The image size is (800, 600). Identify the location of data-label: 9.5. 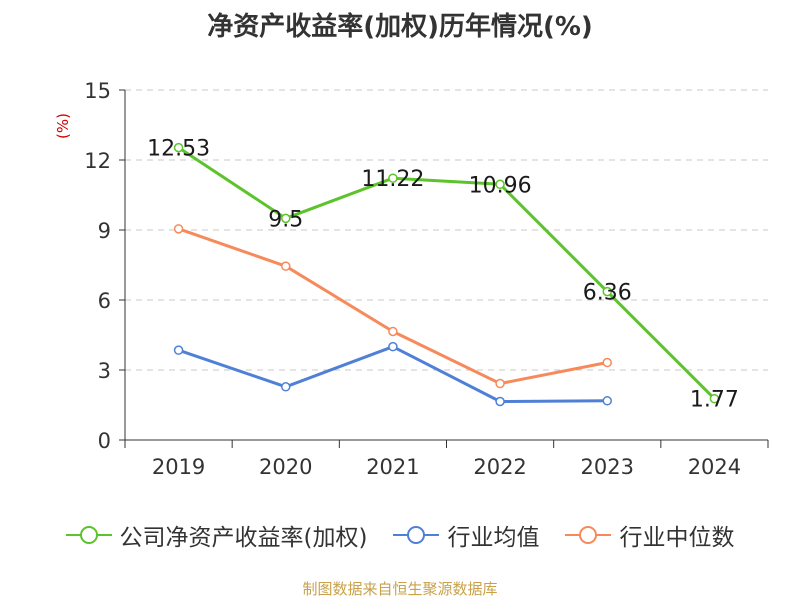
(285, 219).